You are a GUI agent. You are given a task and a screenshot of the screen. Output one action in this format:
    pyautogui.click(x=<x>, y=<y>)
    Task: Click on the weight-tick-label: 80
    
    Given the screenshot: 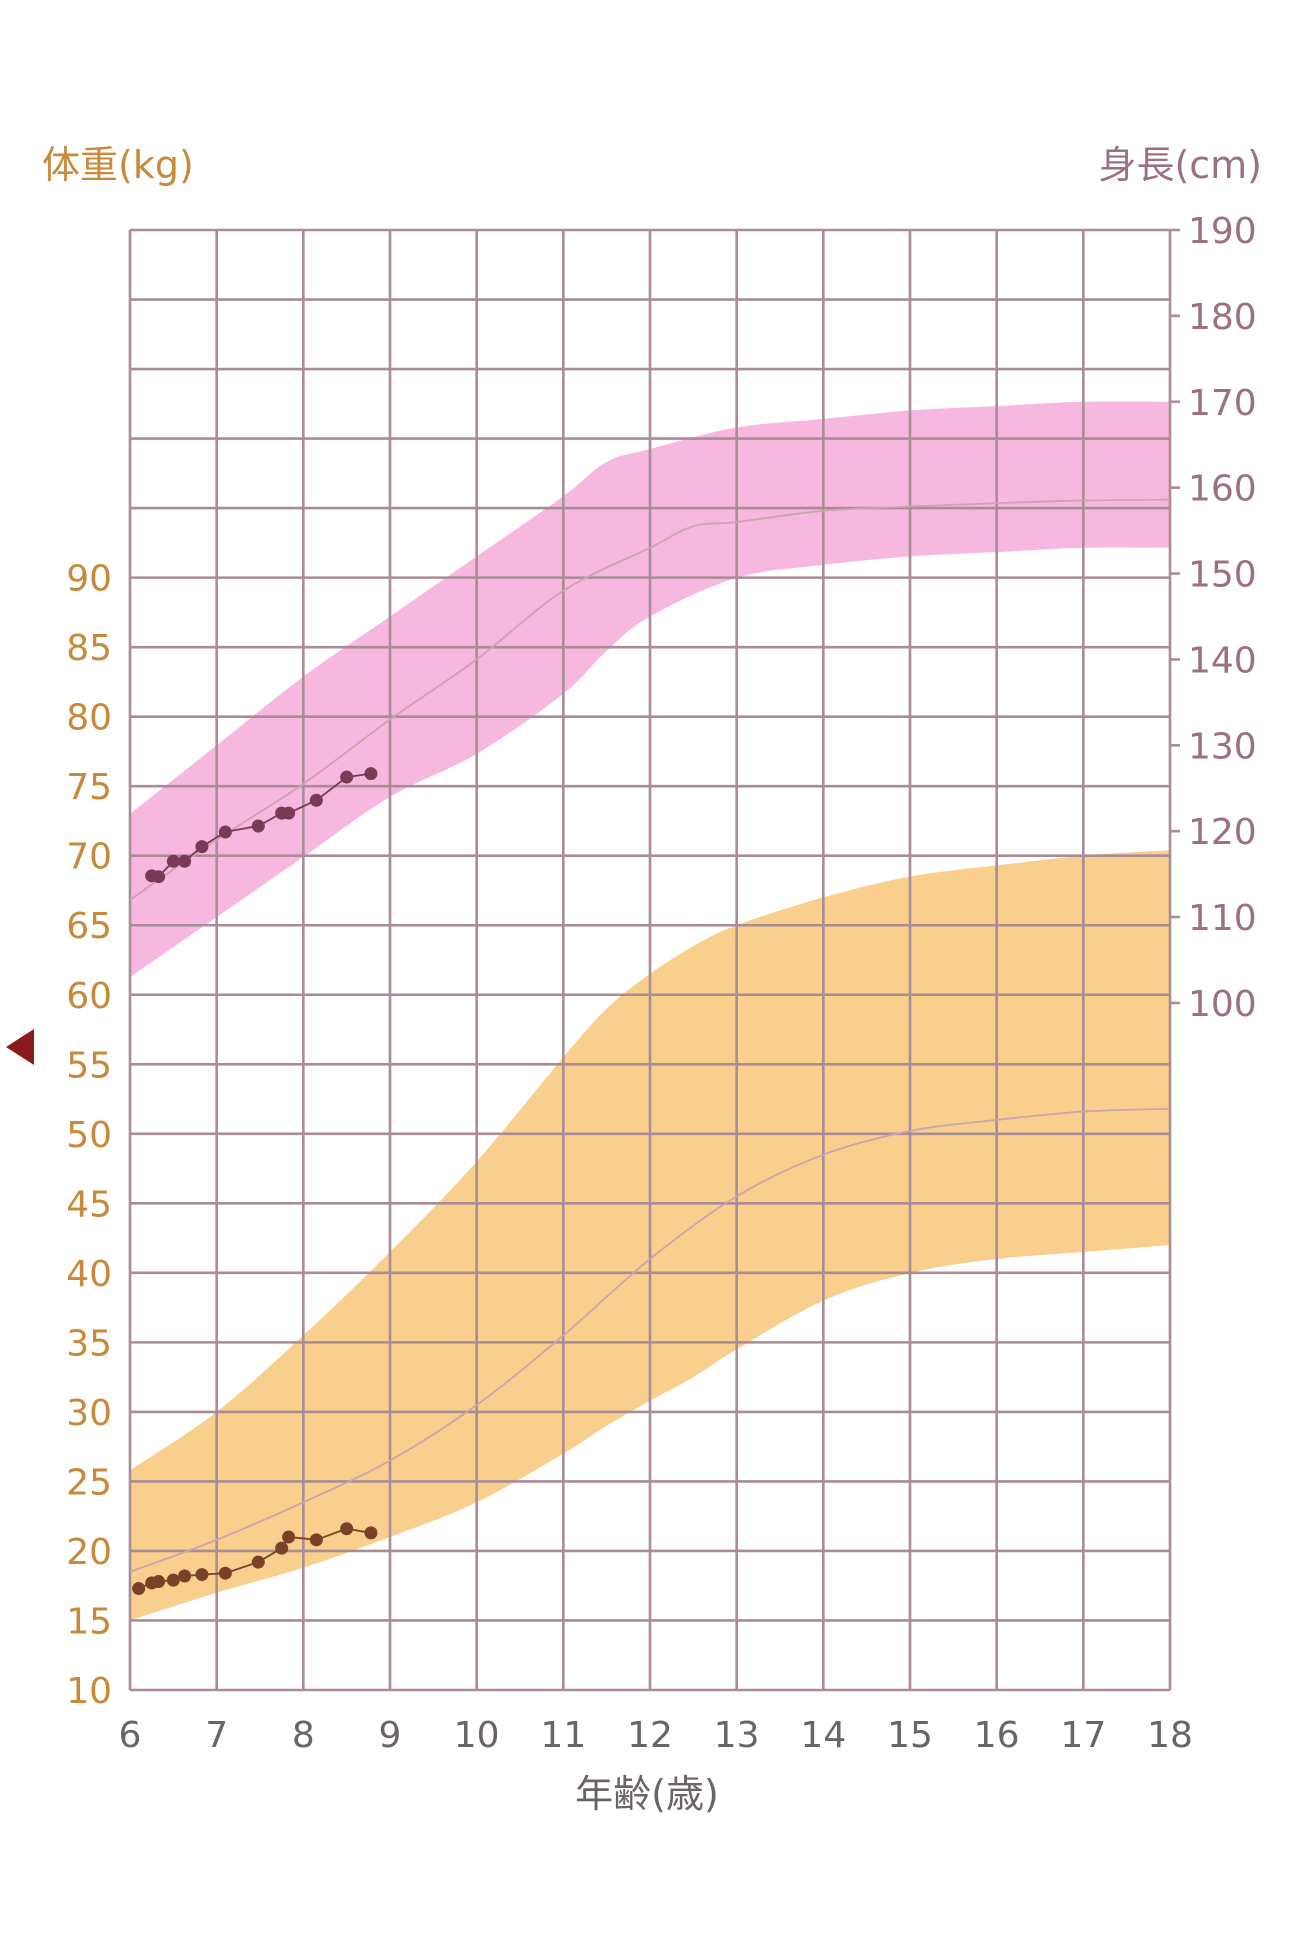 What is the action you would take?
    pyautogui.click(x=89, y=718)
    